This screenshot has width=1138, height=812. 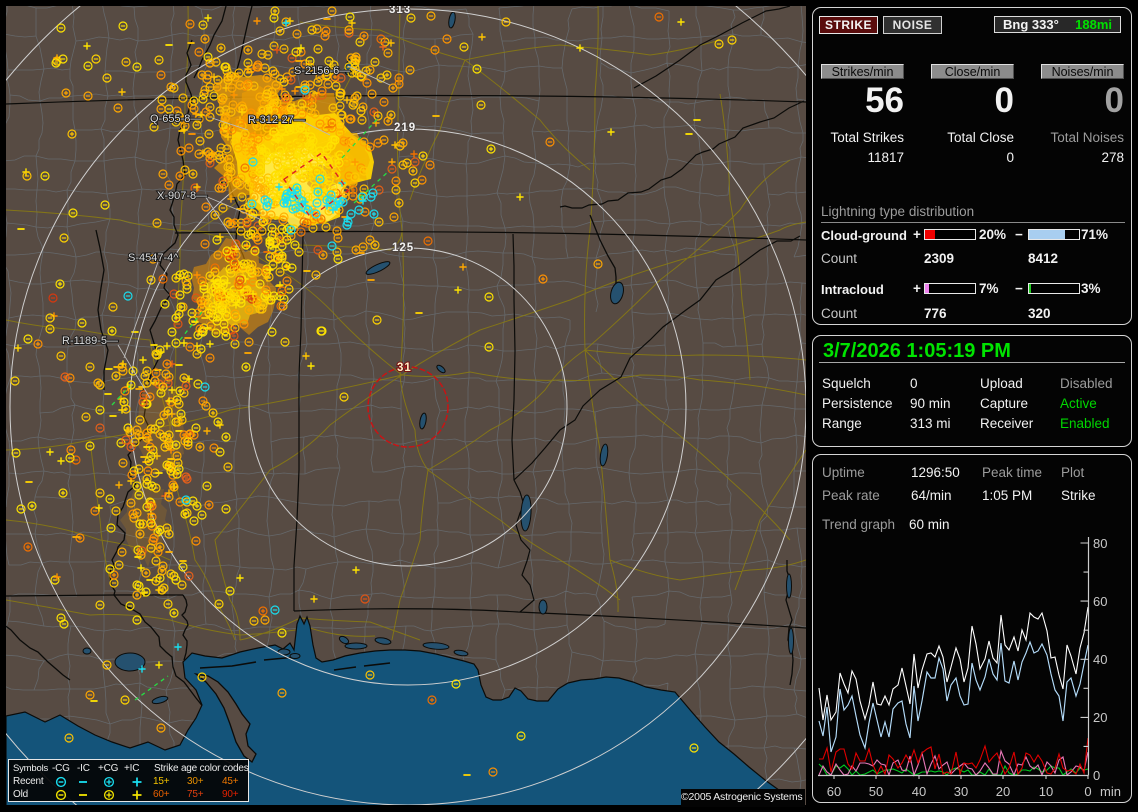 What do you see at coordinates (405, 128) in the screenshot?
I see `svg-text: 219` at bounding box center [405, 128].